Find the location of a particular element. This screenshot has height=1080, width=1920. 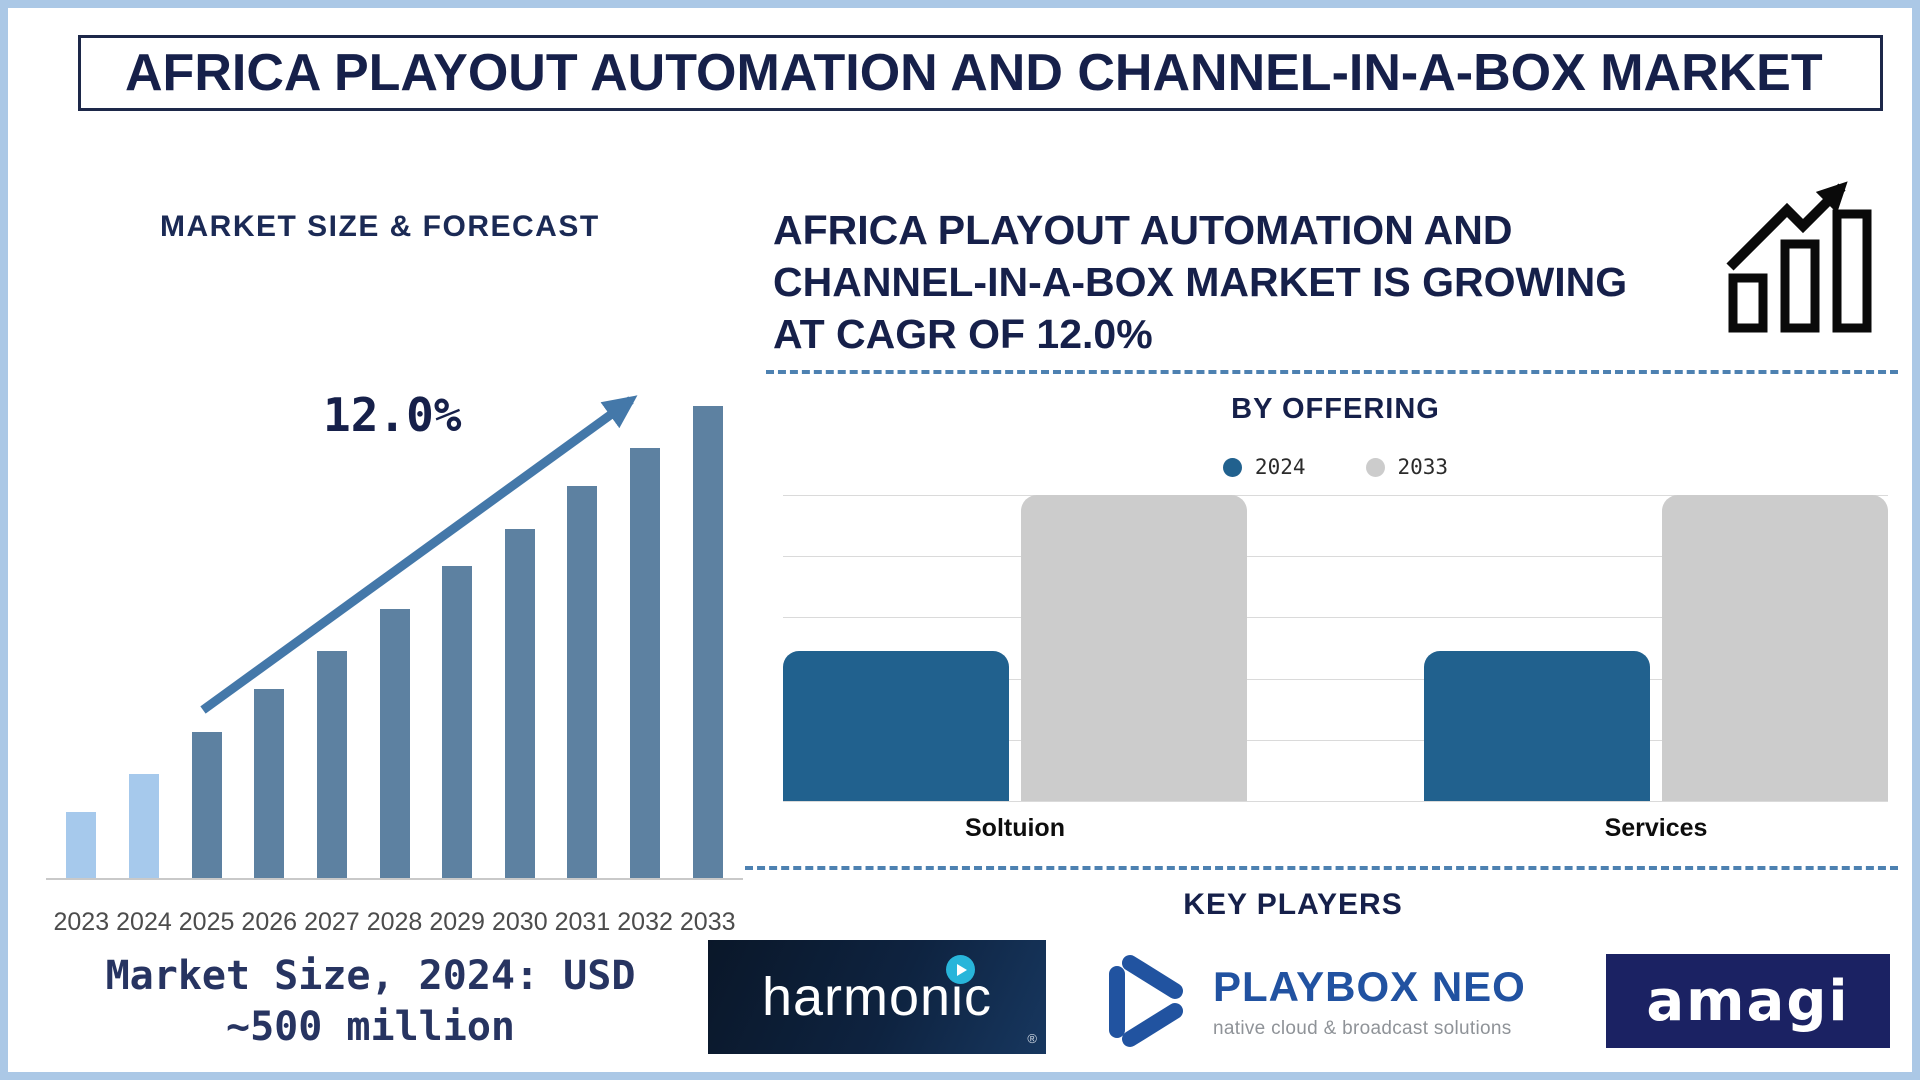

growth-trend-icon is located at coordinates (1799, 257).